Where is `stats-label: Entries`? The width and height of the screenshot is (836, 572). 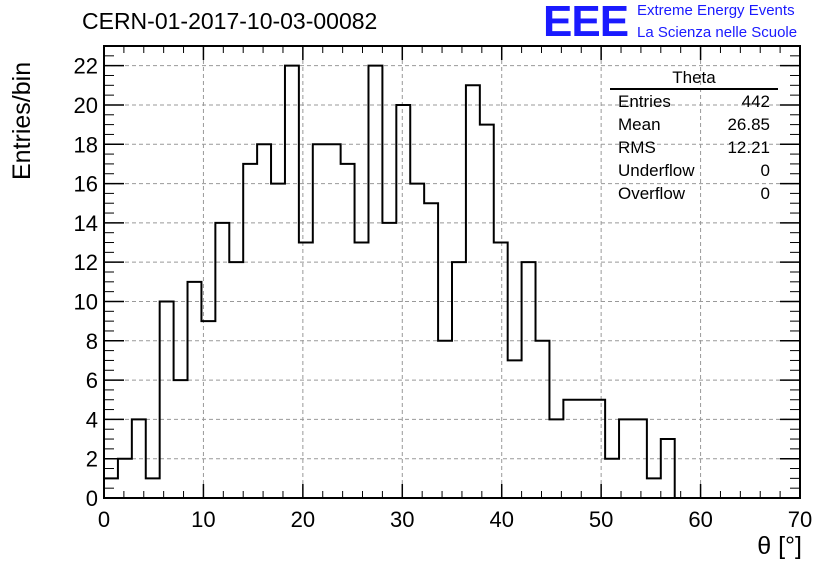 stats-label: Entries is located at coordinates (644, 101).